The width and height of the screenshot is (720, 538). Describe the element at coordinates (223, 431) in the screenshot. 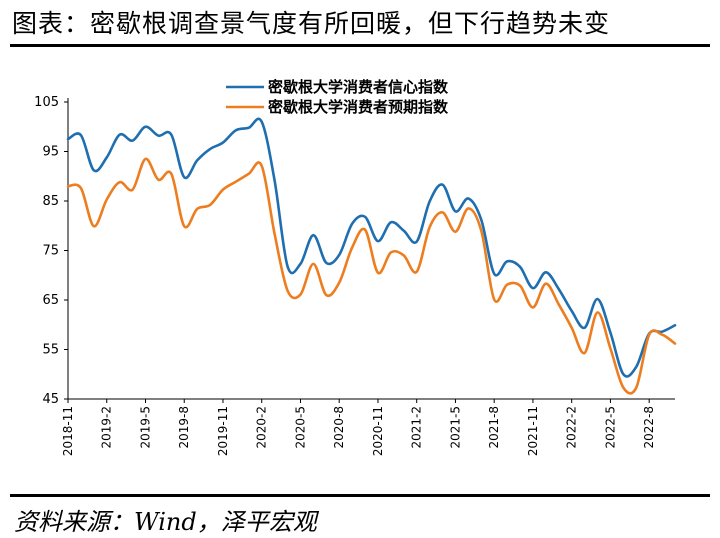

I see `x-tick-label: 2019-11` at that location.